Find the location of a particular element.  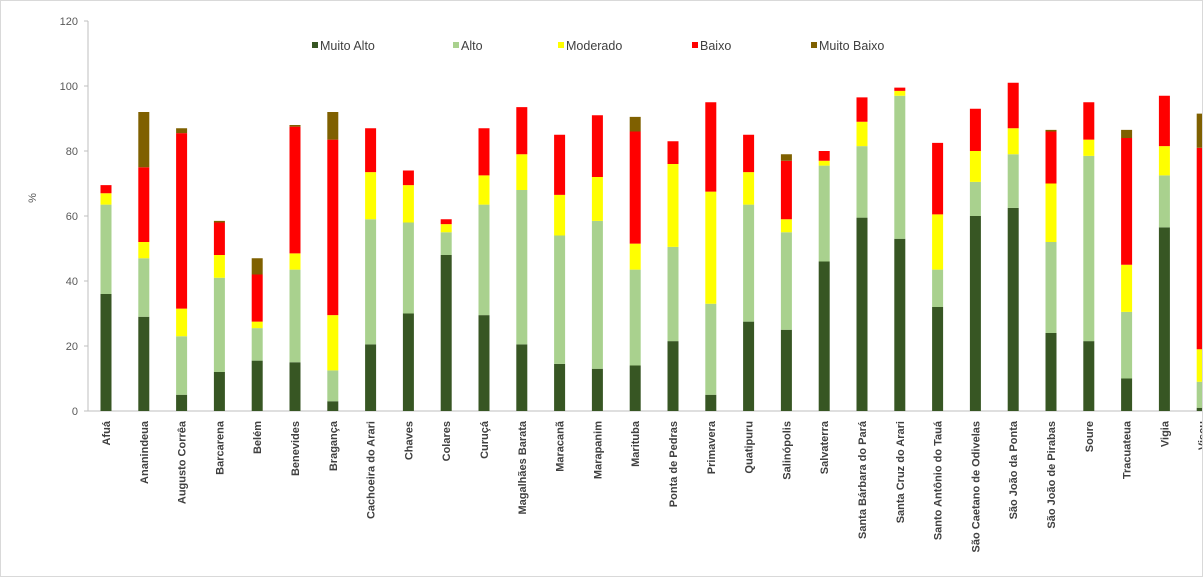

x-tick-label: Magalhães Barata is located at coordinates (523, 467).